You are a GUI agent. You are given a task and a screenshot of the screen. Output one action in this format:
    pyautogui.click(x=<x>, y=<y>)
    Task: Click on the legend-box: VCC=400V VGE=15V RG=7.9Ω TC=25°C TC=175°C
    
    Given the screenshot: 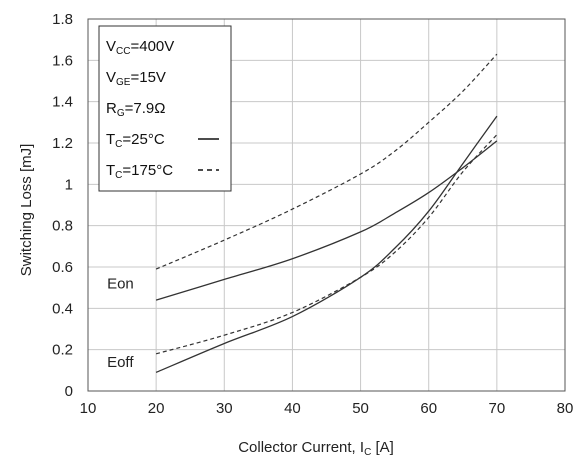 What is the action you would take?
    pyautogui.click(x=165, y=108)
    